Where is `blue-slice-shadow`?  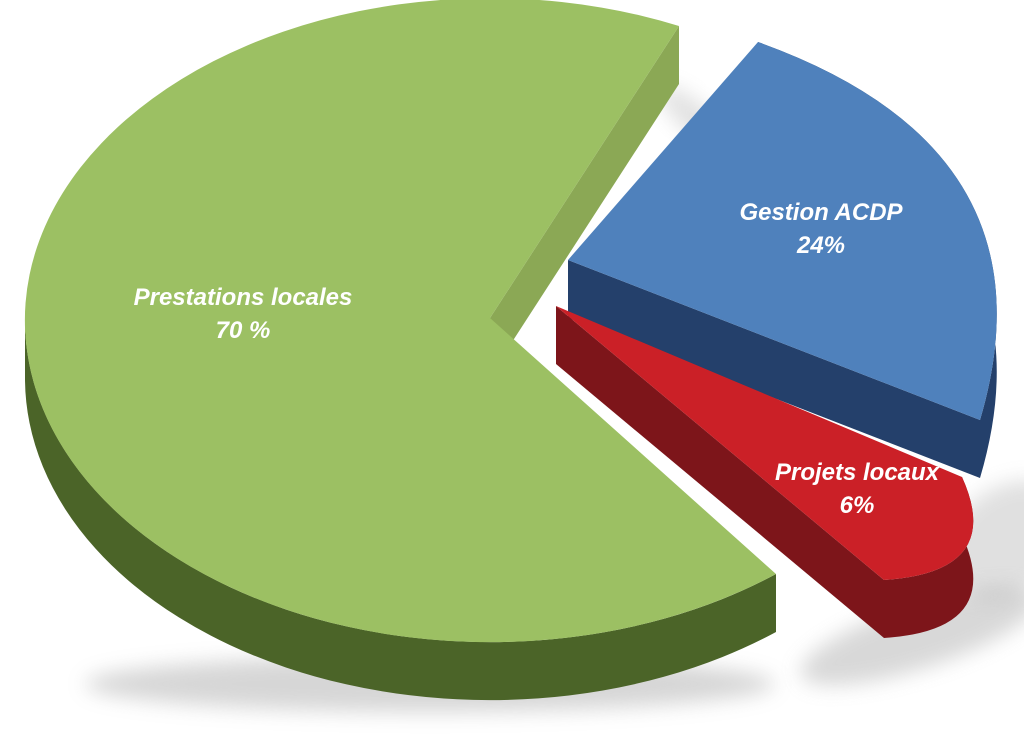 blue-slice-shadow is located at coordinates (984, 540).